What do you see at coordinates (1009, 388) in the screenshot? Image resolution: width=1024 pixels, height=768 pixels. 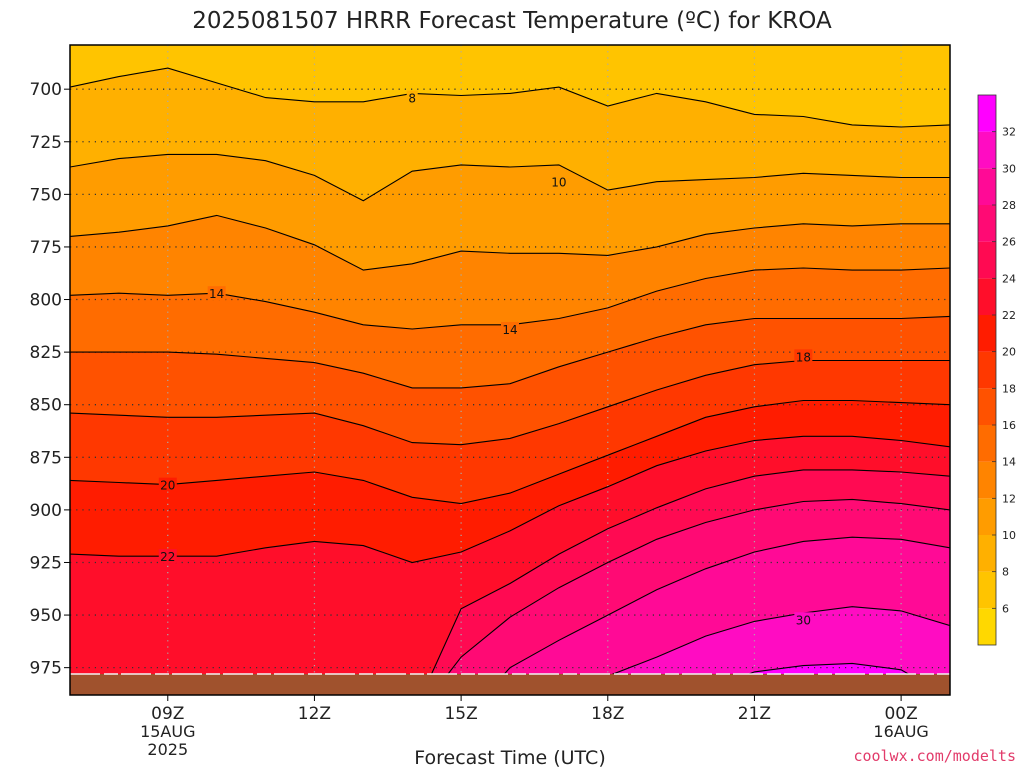 I see `colorbar-label: 18` at bounding box center [1009, 388].